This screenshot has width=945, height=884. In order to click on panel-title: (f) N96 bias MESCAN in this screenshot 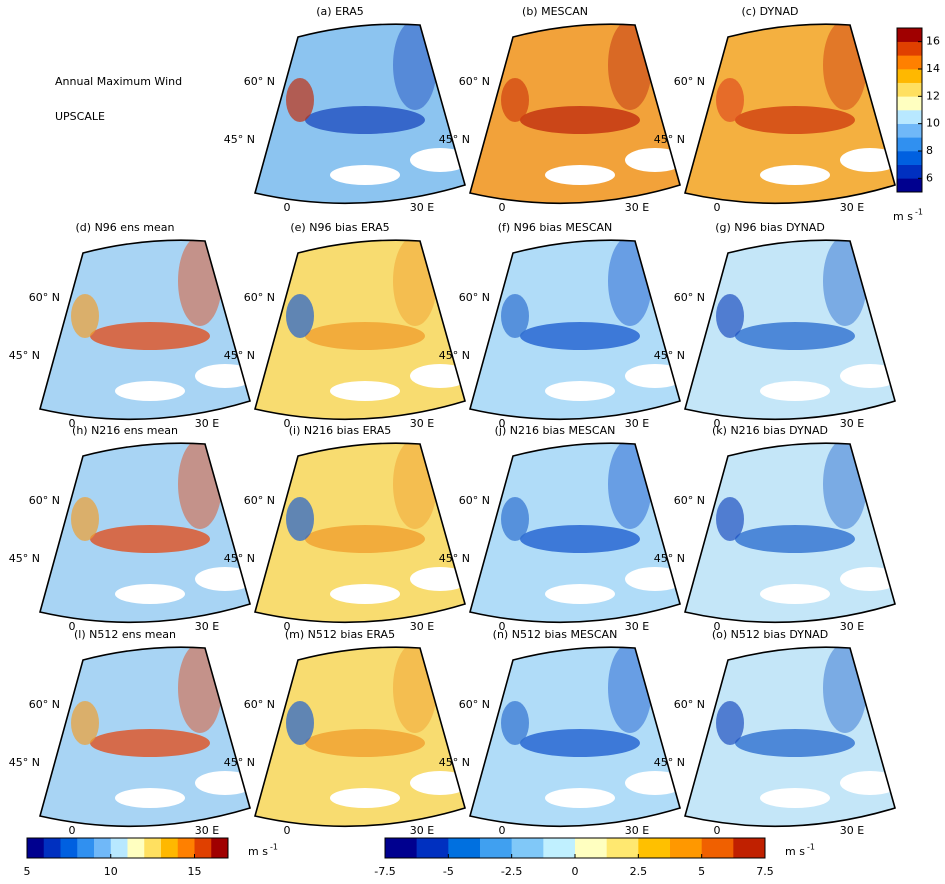, I will do `click(555, 227)`.